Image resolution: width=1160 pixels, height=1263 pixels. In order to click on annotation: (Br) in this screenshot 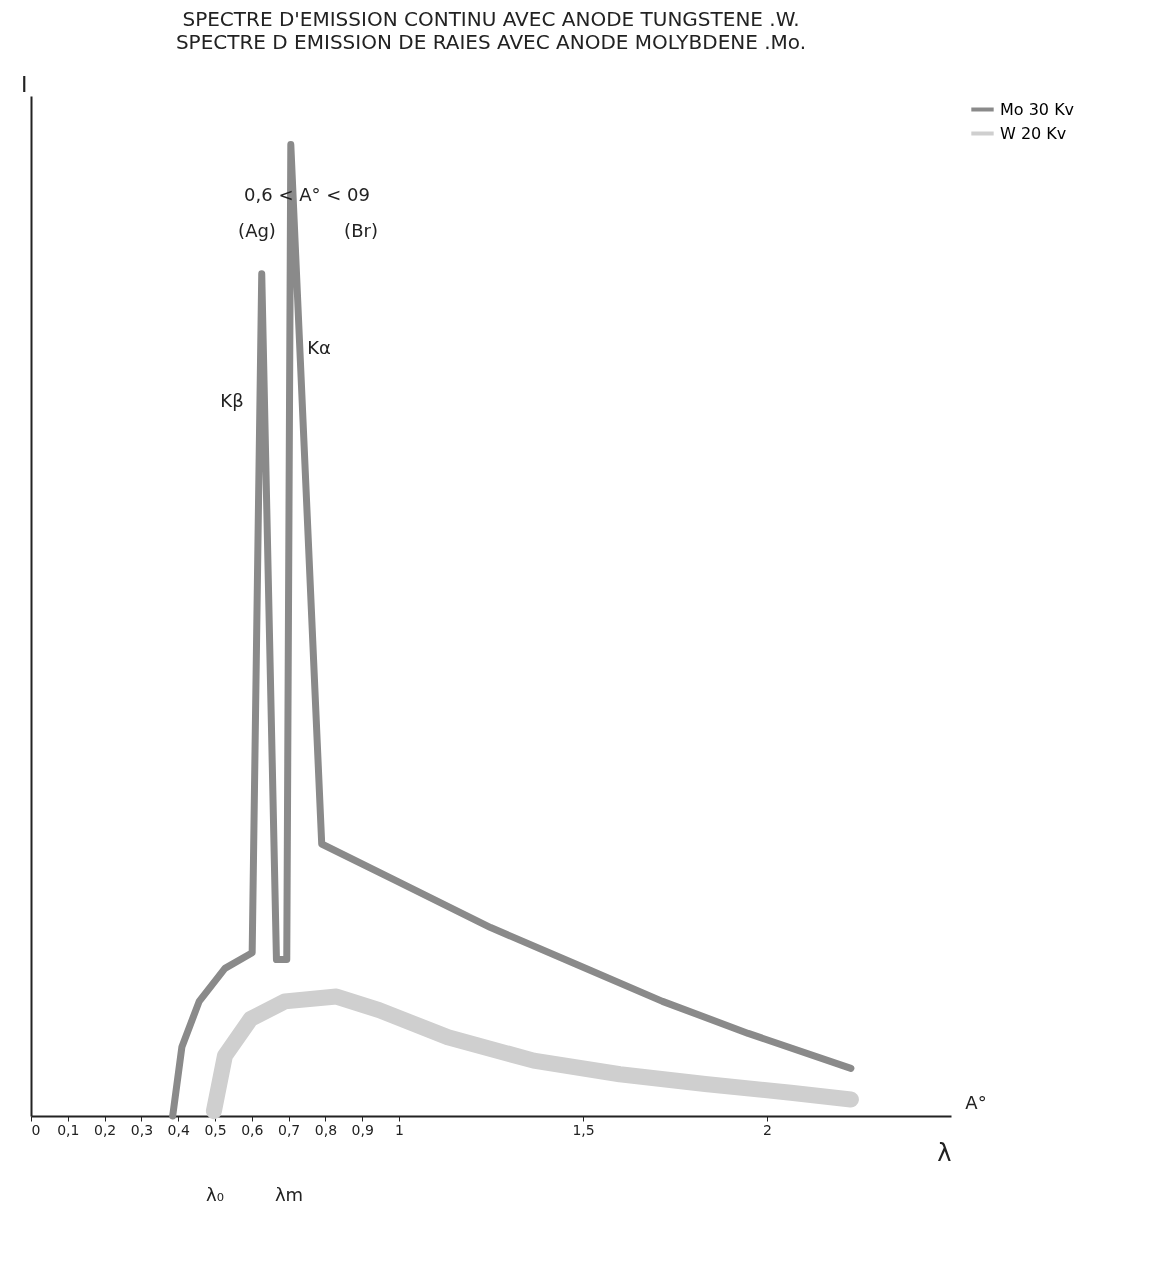, I will do `click(361, 230)`.